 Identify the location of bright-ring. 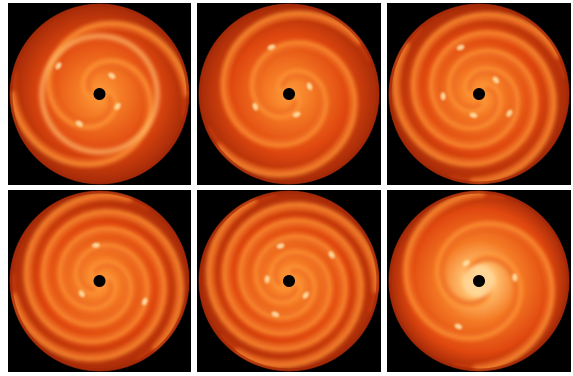
(99, 94).